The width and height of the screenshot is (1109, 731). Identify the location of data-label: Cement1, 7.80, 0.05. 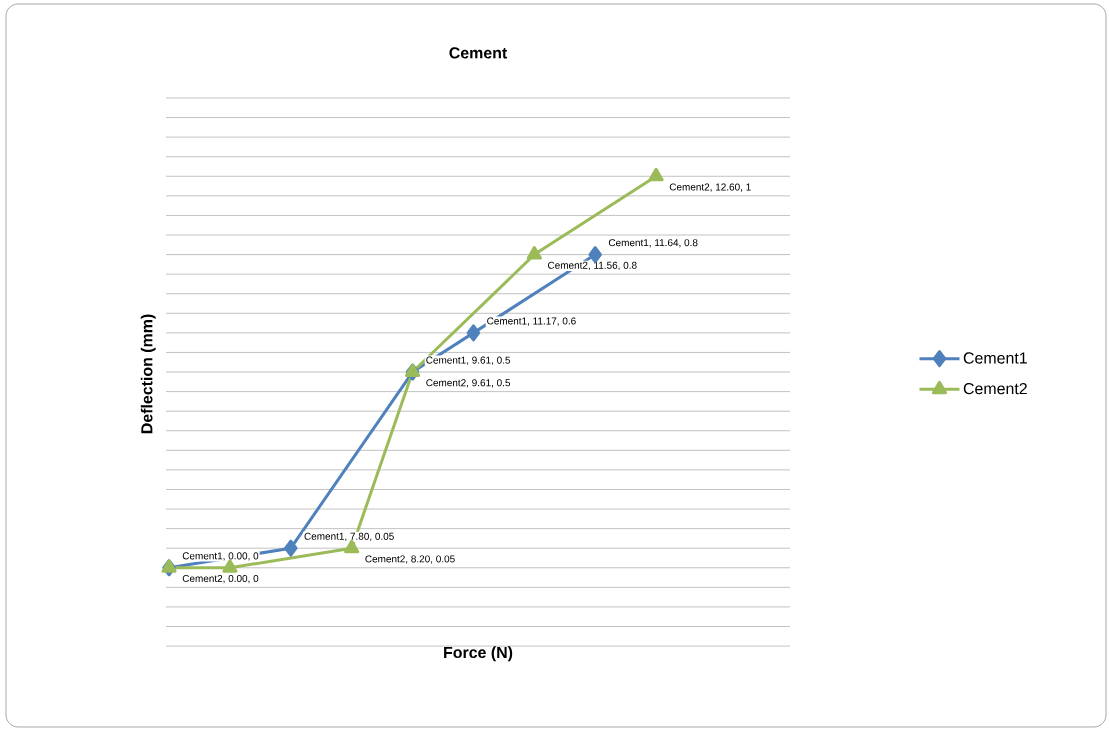
(349, 536).